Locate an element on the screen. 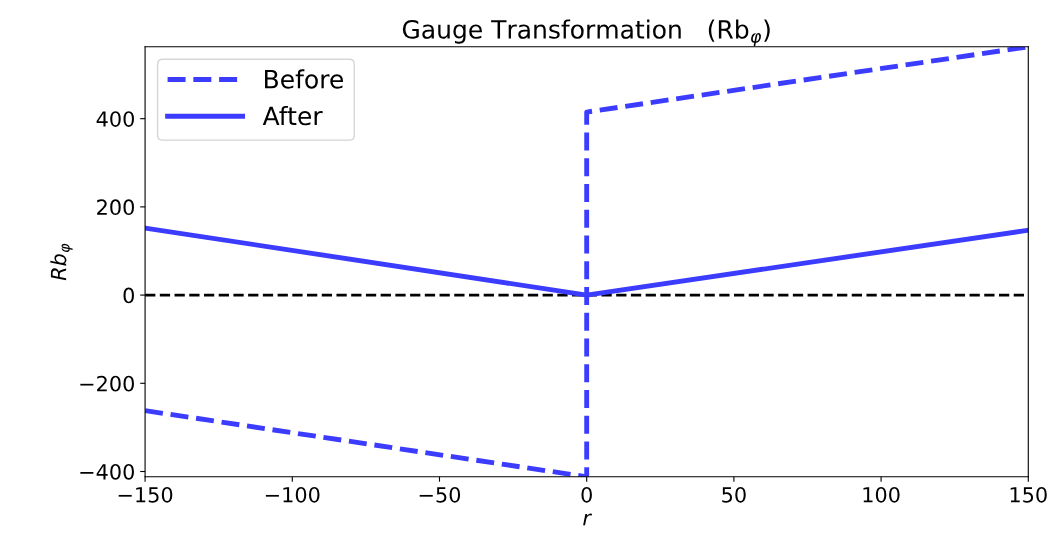  y-axis-title: Rb$_{φ}$ is located at coordinates (61, 262).